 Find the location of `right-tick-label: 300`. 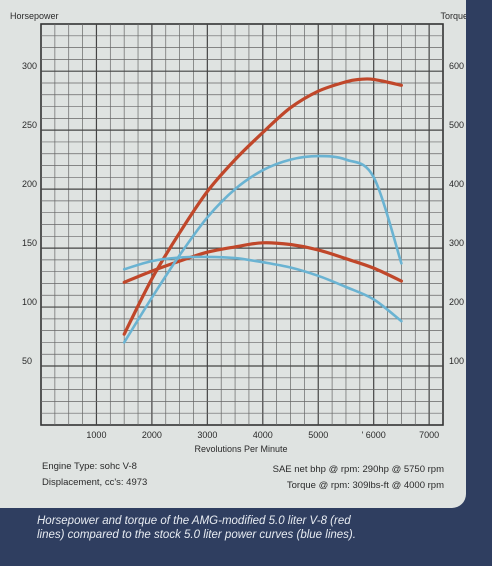

right-tick-label: 300 is located at coordinates (456, 243).